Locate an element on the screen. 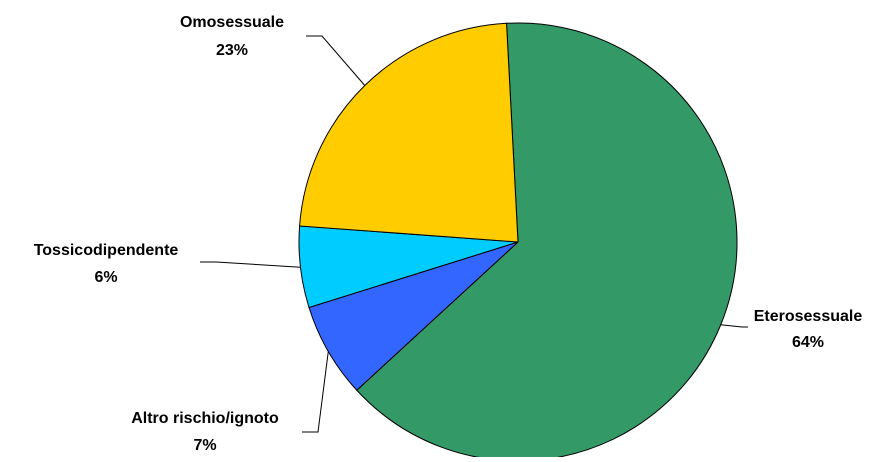 This screenshot has height=462, width=895. label-value-tossicodipendente: 6% is located at coordinates (105, 277).